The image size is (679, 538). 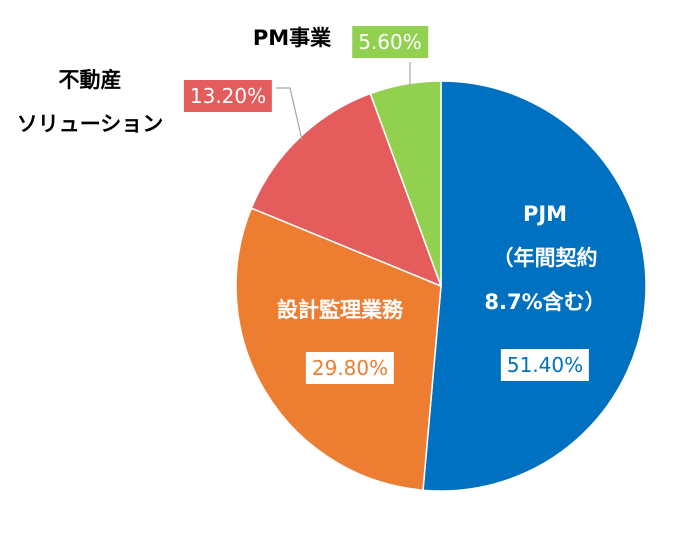 I want to click on value-label: 5.60%, so click(x=390, y=42).